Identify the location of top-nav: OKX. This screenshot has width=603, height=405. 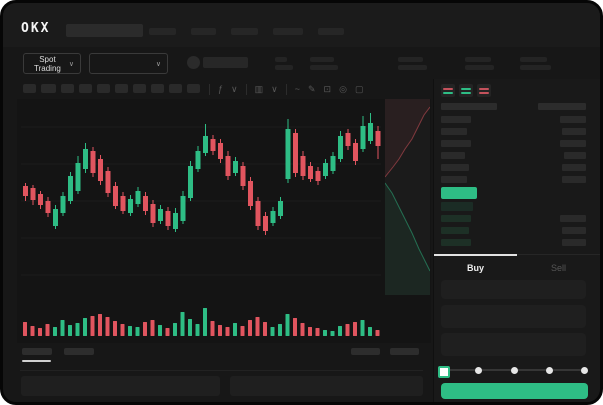
(301, 25).